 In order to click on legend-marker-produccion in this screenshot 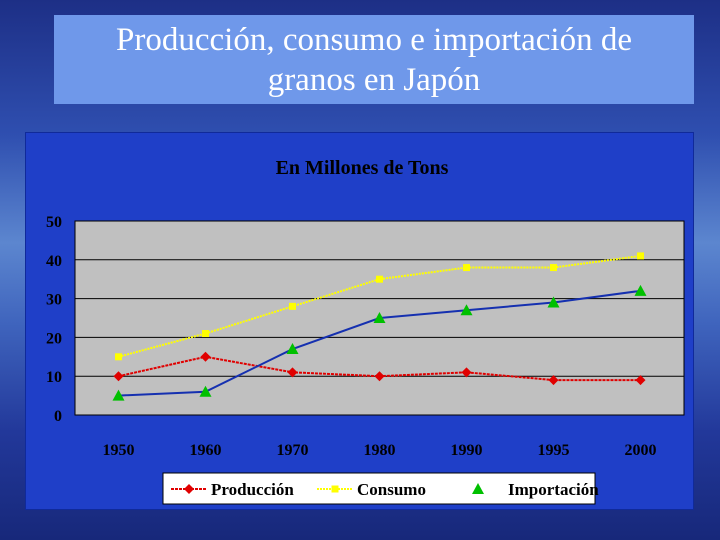, I will do `click(189, 489)`.